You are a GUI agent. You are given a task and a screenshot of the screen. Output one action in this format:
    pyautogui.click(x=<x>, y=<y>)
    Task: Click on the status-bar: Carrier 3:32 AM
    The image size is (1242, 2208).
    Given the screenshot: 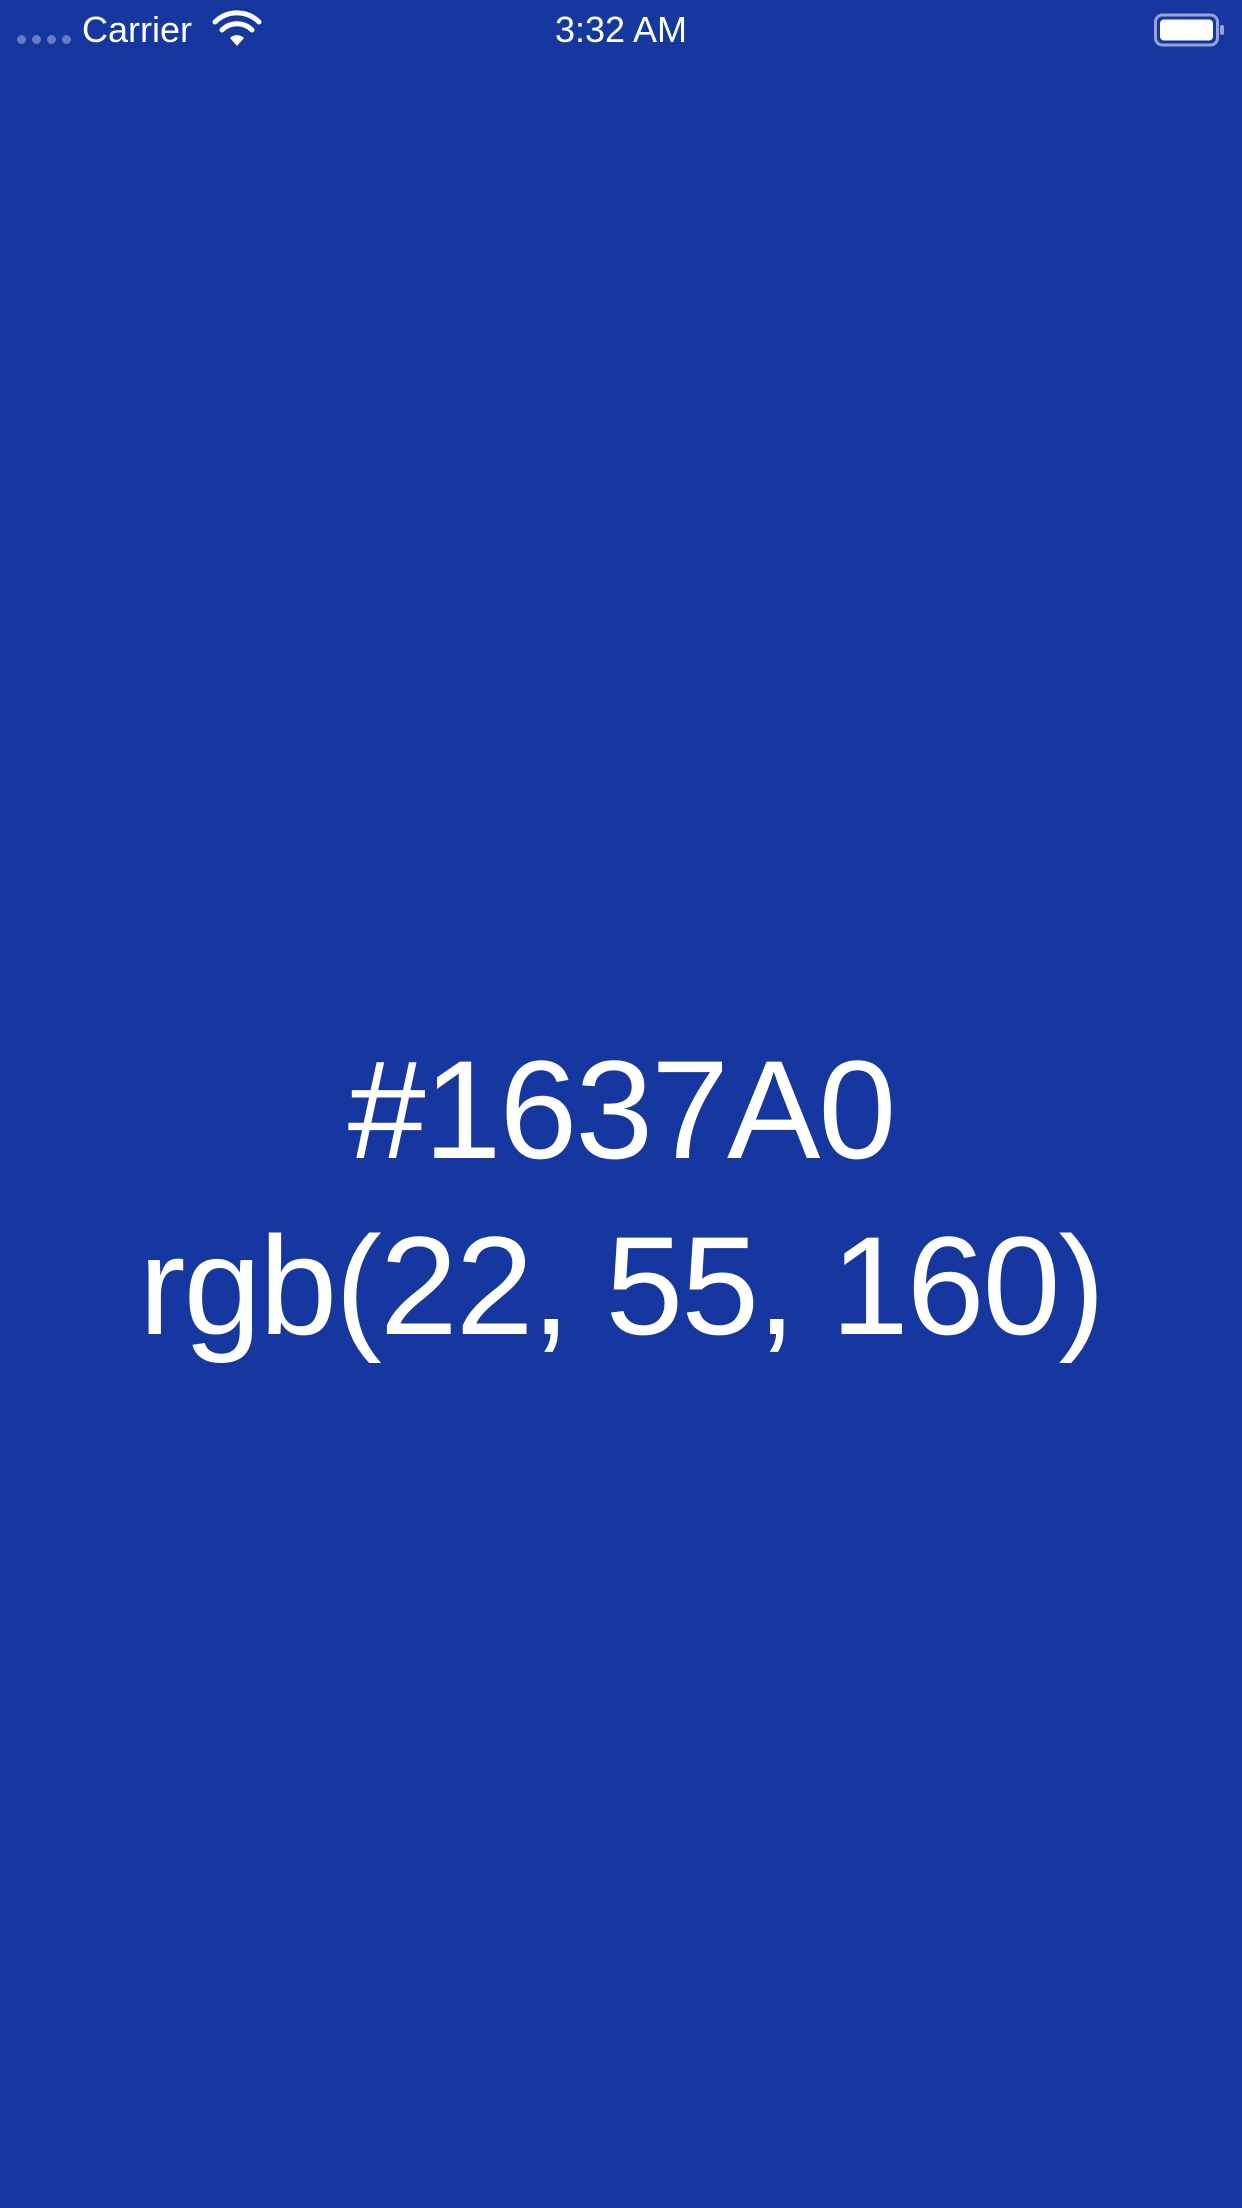 What is the action you would take?
    pyautogui.click(x=621, y=30)
    